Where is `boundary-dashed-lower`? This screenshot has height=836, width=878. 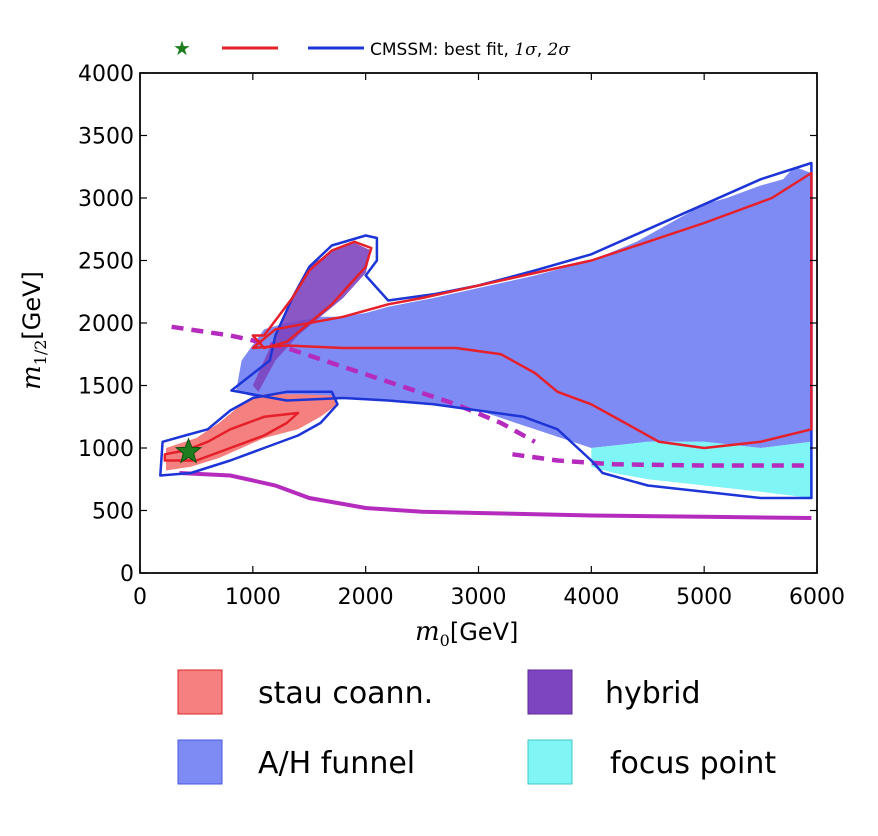
boundary-dashed-lower is located at coordinates (662, 460).